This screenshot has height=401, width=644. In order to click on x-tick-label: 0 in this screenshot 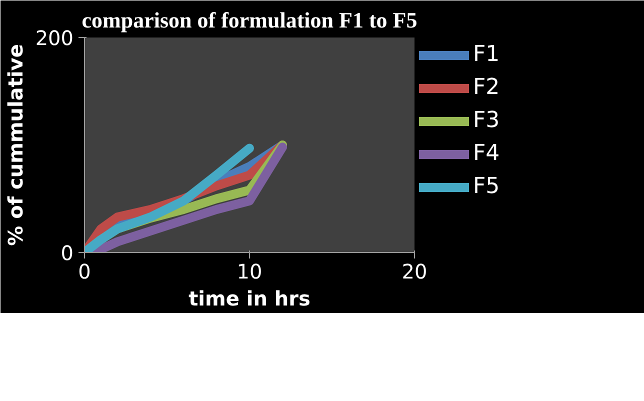, I will do `click(84, 272)`.